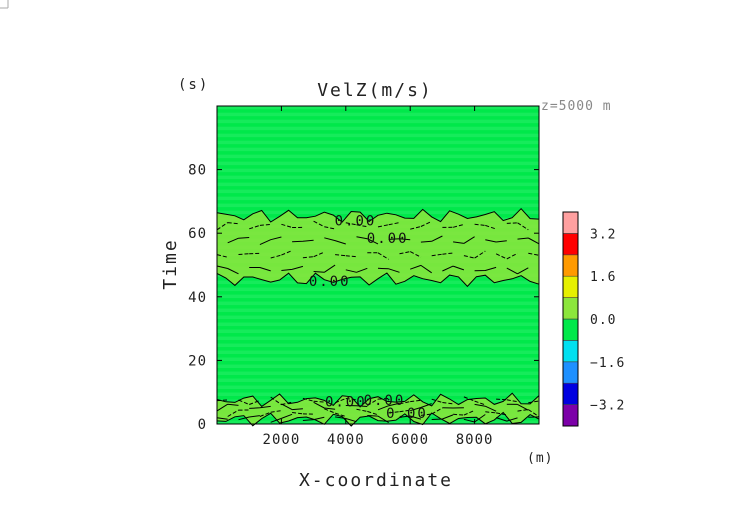 This screenshot has width=752, height=532. Describe the element at coordinates (603, 234) in the screenshot. I see `colorbar-tick-label: 3.2` at that location.